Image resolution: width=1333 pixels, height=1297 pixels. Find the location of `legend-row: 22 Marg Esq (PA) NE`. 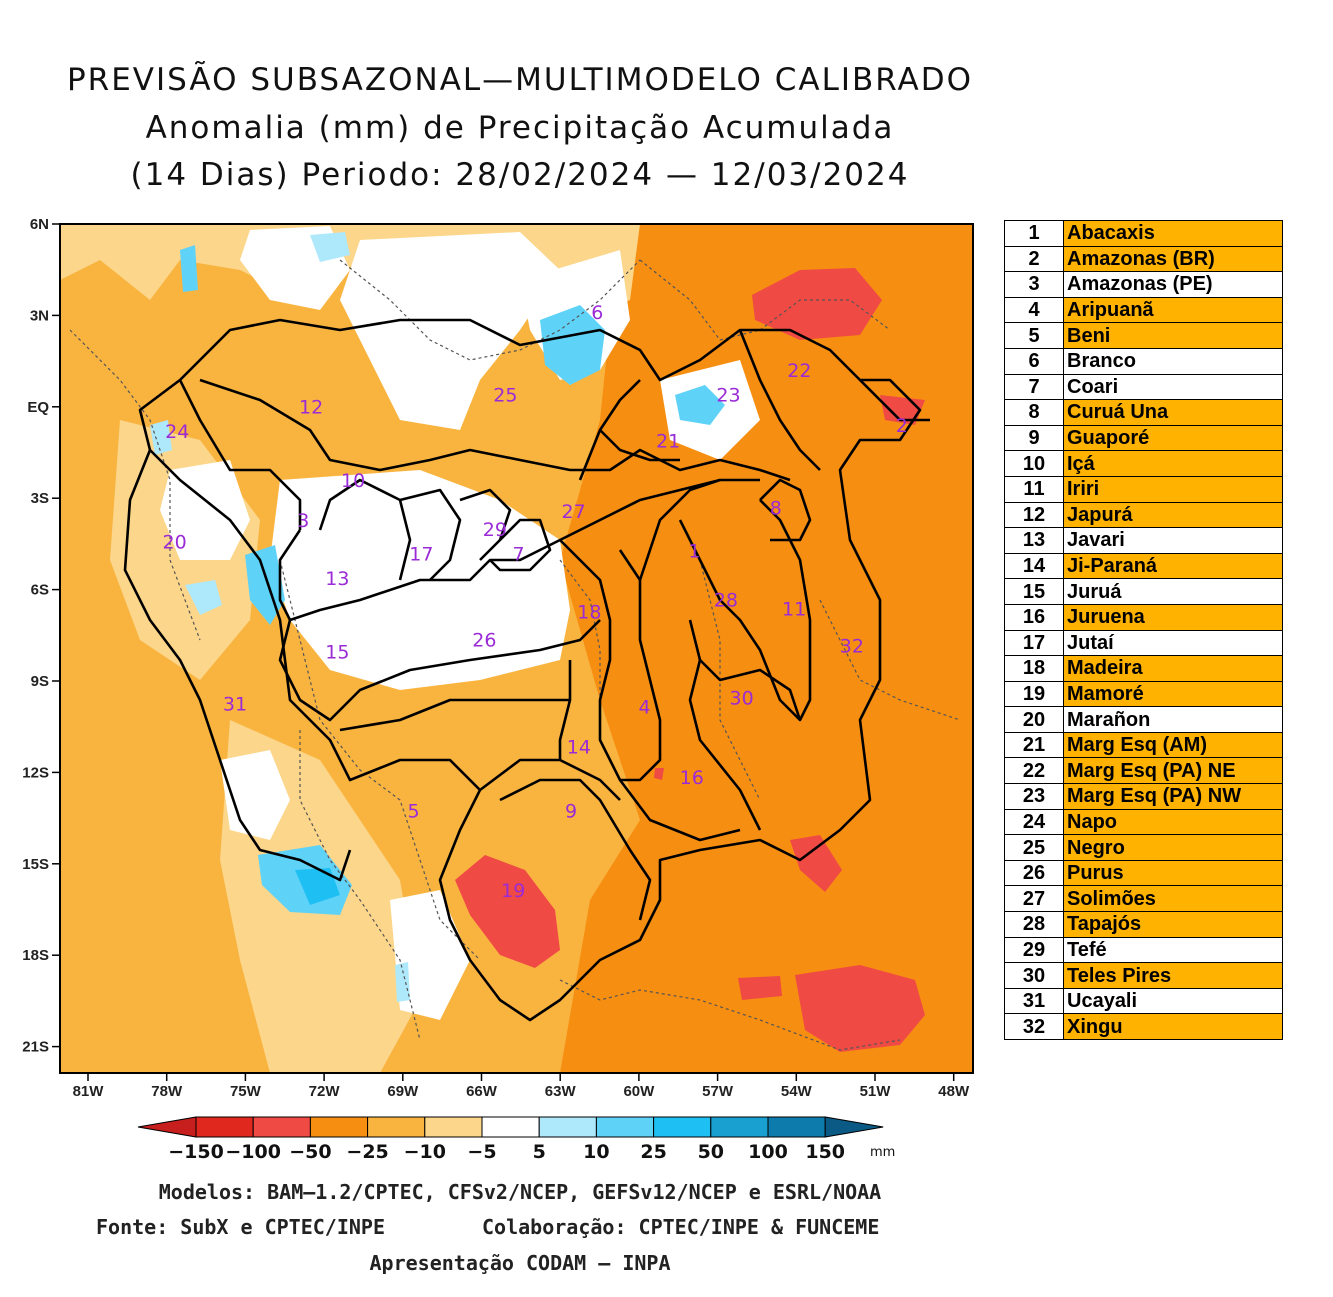

legend-row: 22 Marg Esq (PA) NE is located at coordinates (1143, 771).